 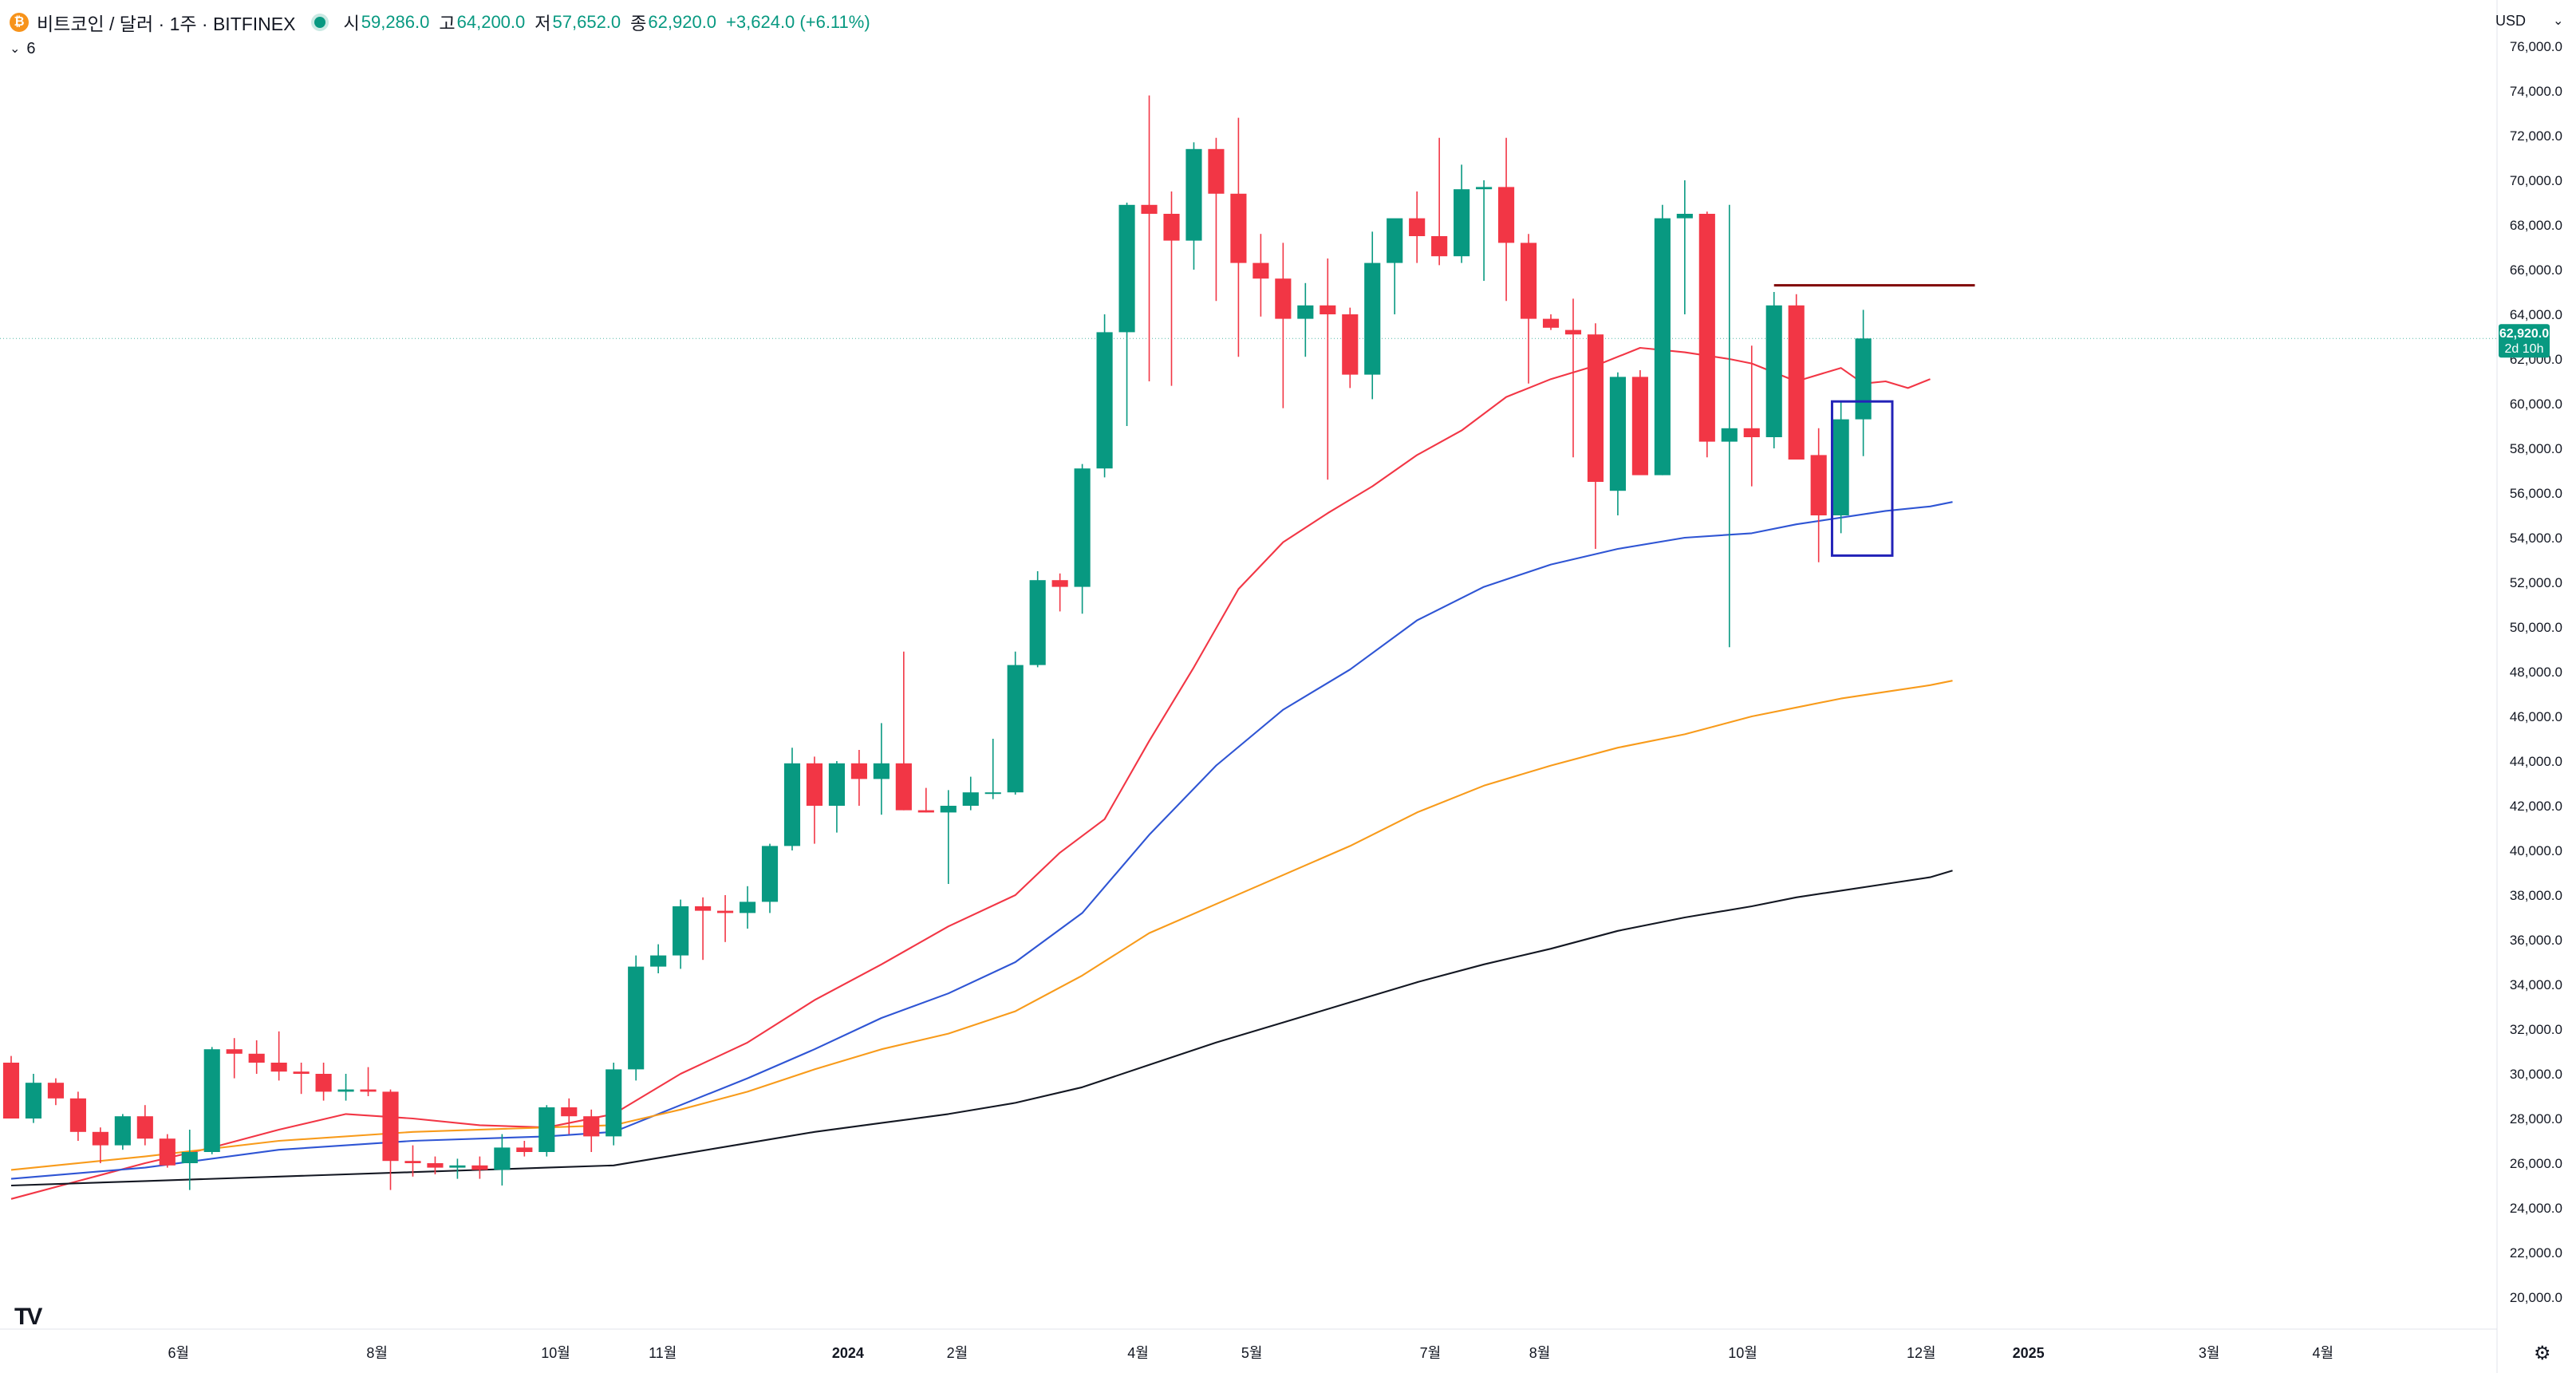 I want to click on indicators-toggle: ⌄ 6, so click(x=23, y=49).